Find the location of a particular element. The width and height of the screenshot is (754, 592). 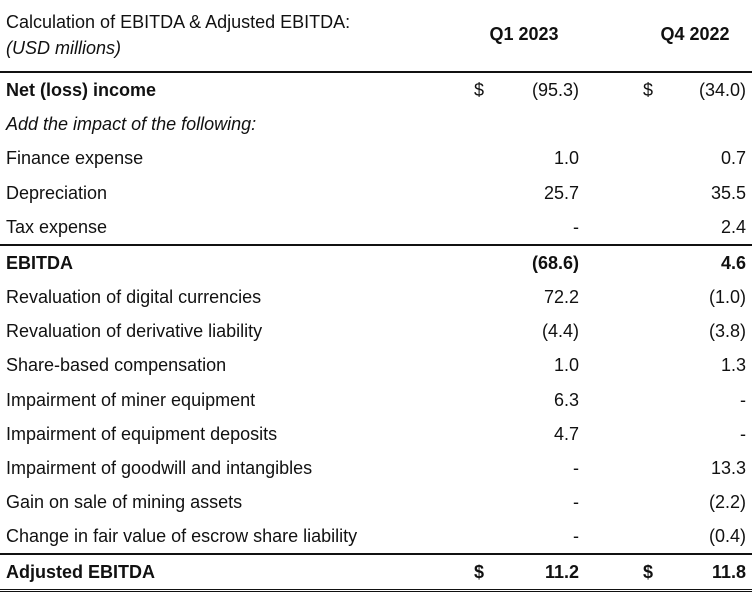

table-row: Finance expense 1.0 0.7 is located at coordinates (376, 158).